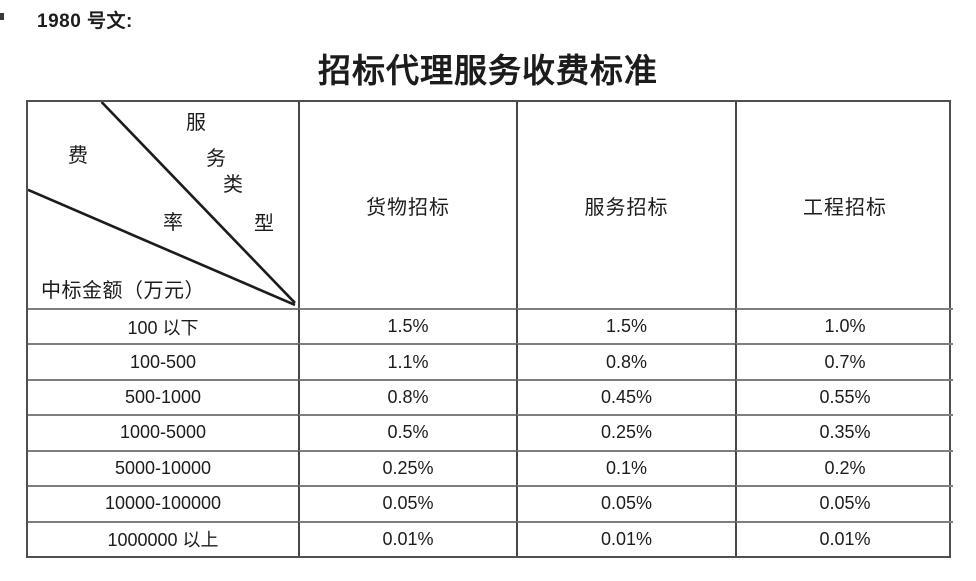  I want to click on page-edge-artifact, so click(2, 16).